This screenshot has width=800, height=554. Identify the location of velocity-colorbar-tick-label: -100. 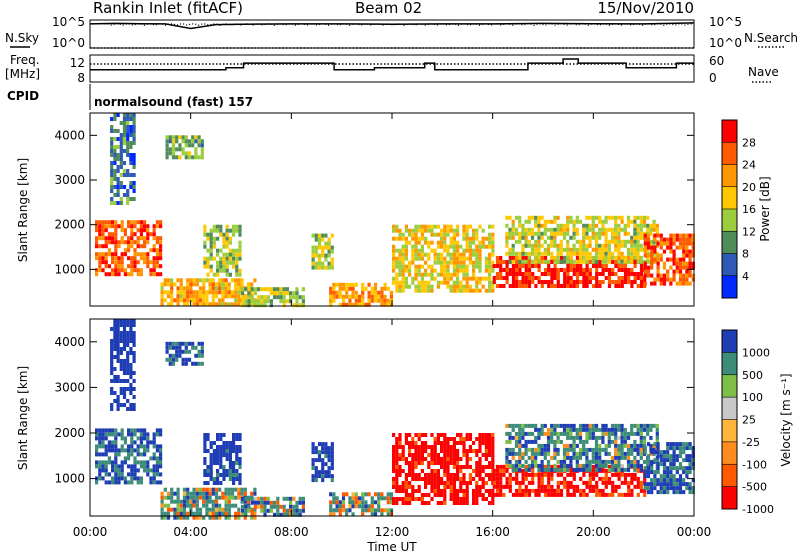
(754, 464).